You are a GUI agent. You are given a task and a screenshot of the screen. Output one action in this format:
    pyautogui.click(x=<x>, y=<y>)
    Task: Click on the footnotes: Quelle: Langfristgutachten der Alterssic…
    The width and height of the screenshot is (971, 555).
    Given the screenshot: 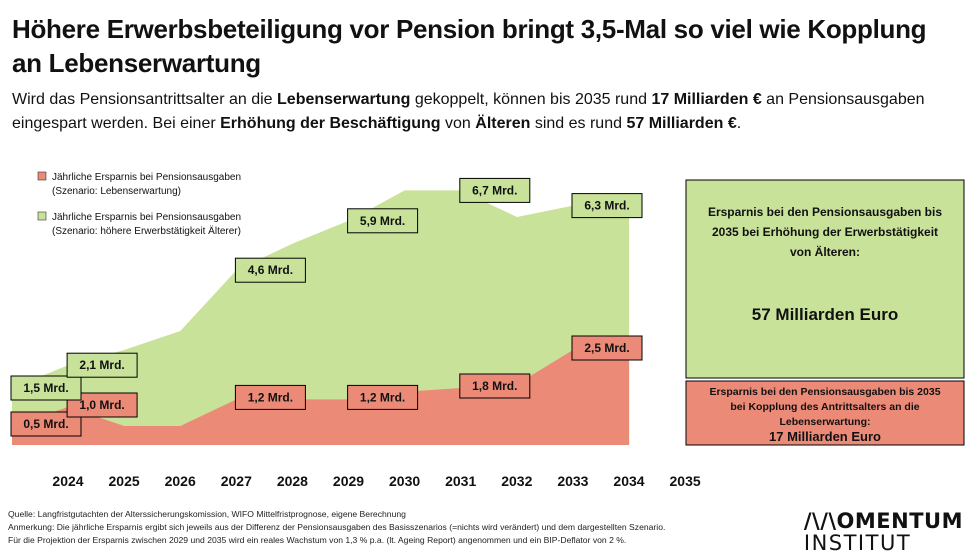 What is the action you would take?
    pyautogui.click(x=398, y=527)
    